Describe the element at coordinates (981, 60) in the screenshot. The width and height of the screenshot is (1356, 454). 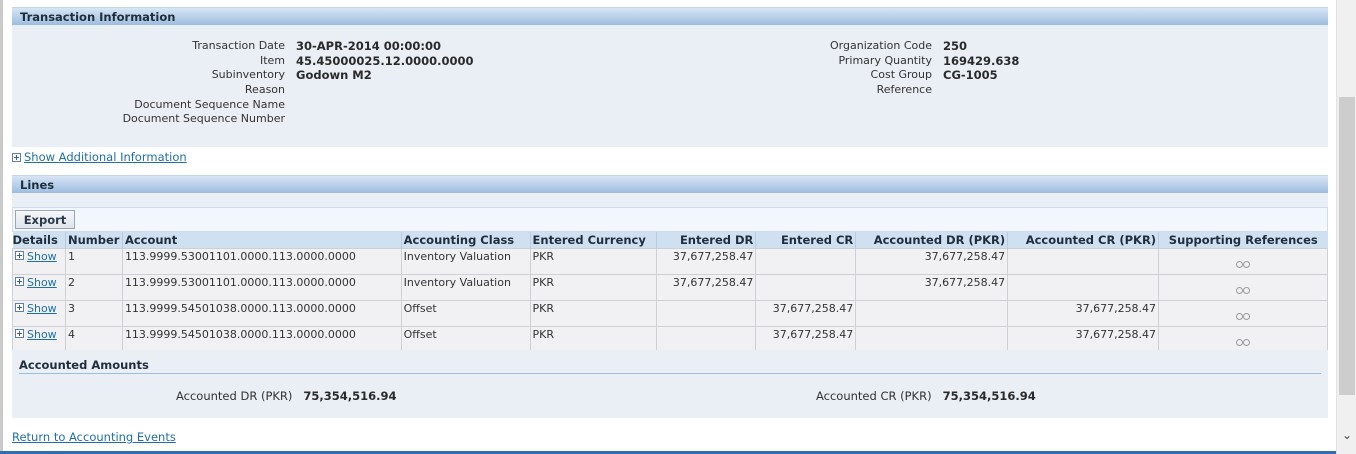
I see `field-value: 169429.638` at that location.